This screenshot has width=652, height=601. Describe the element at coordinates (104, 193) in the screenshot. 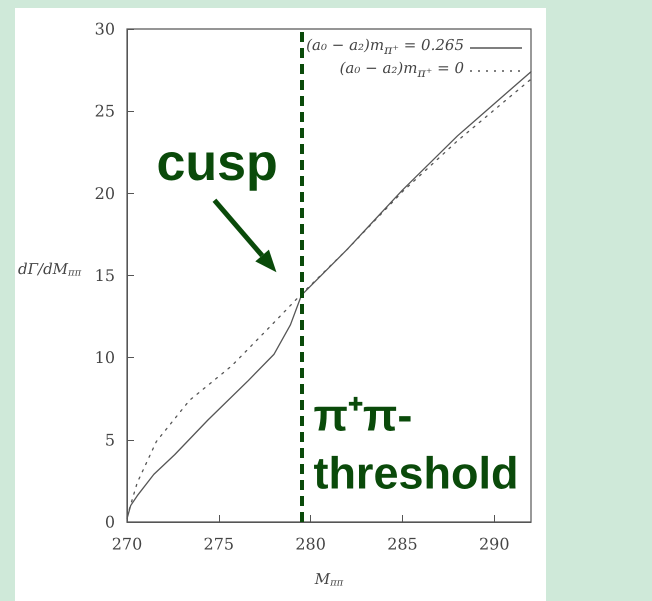

I see `y-tick-label: 20` at that location.